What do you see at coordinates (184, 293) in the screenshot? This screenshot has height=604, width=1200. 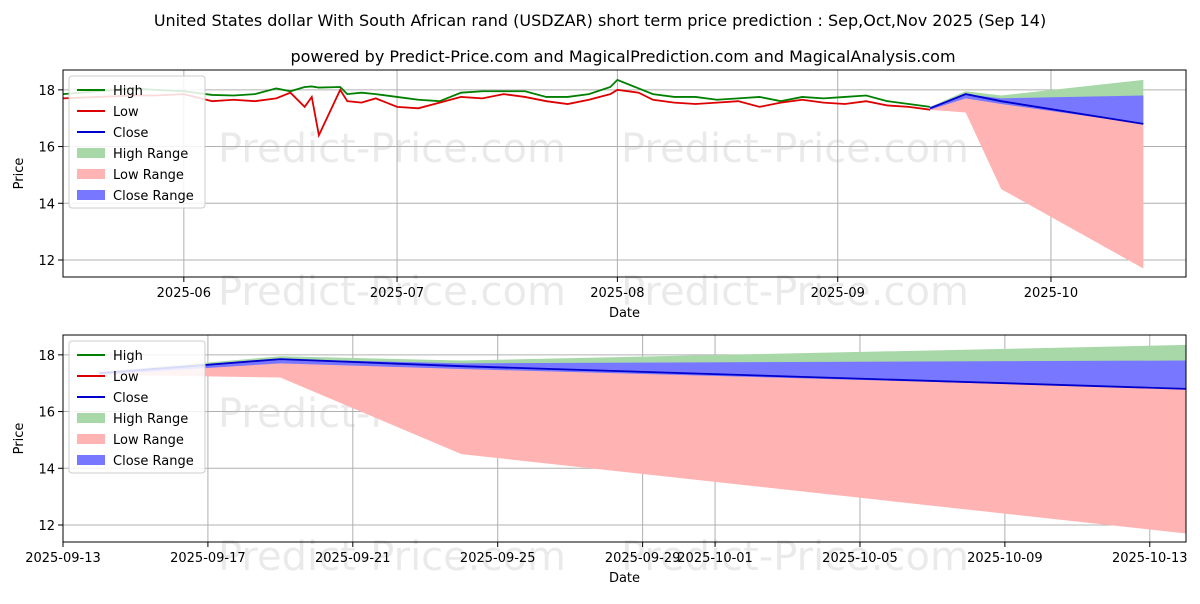 I see `x-tick-label: 2025-06` at bounding box center [184, 293].